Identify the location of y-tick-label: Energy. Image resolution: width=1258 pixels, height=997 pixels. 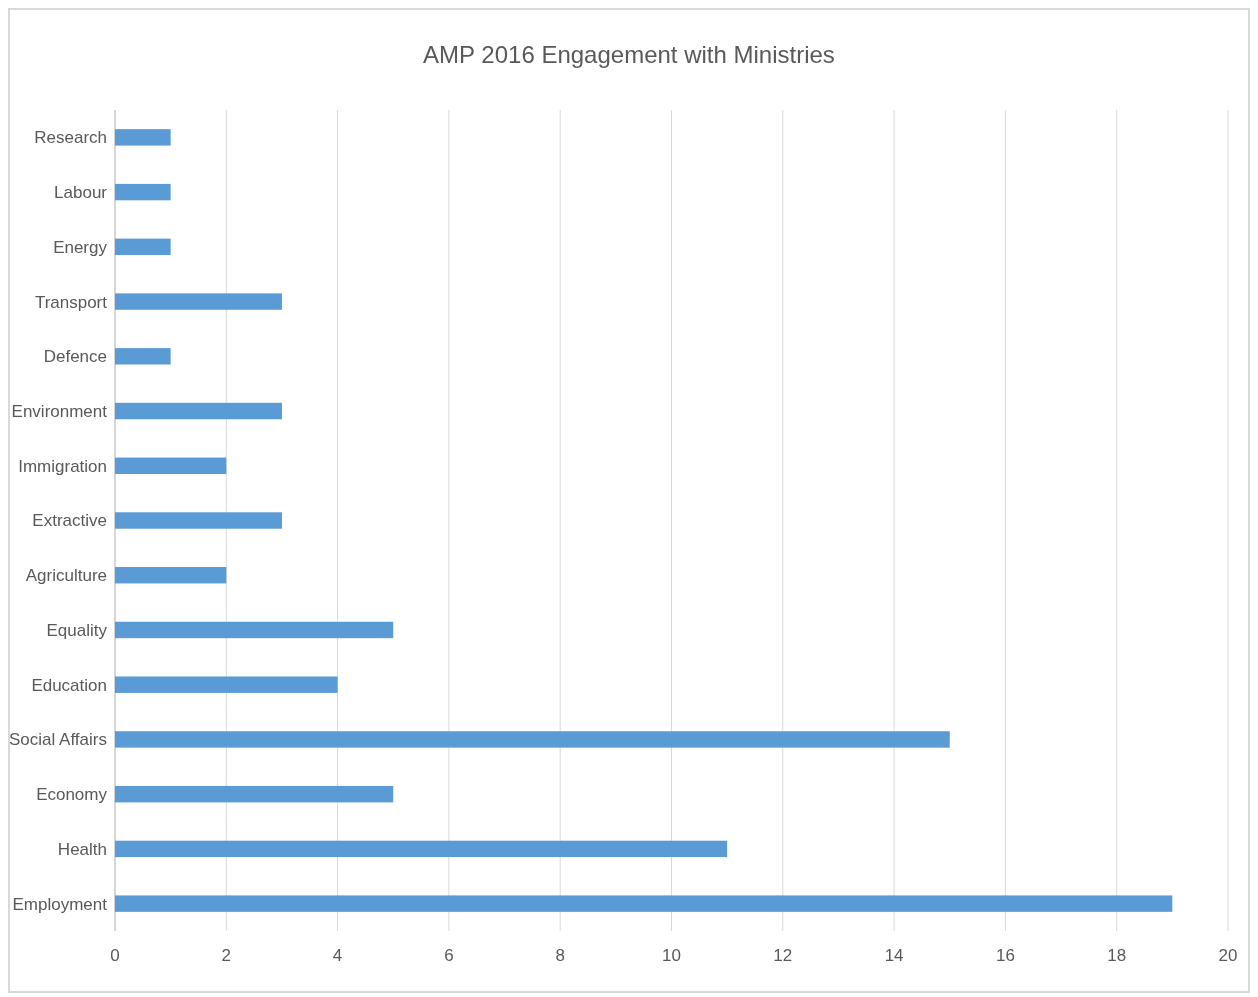
(80, 247).